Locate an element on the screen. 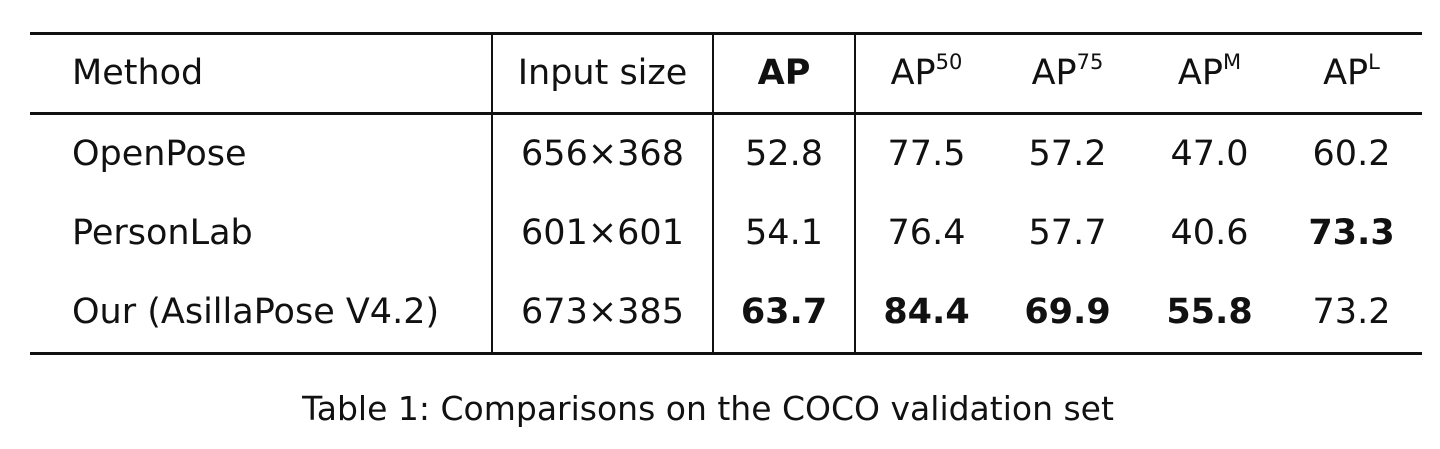 The width and height of the screenshot is (1440, 449). header-ap75-sup: 75 is located at coordinates (1090, 62).